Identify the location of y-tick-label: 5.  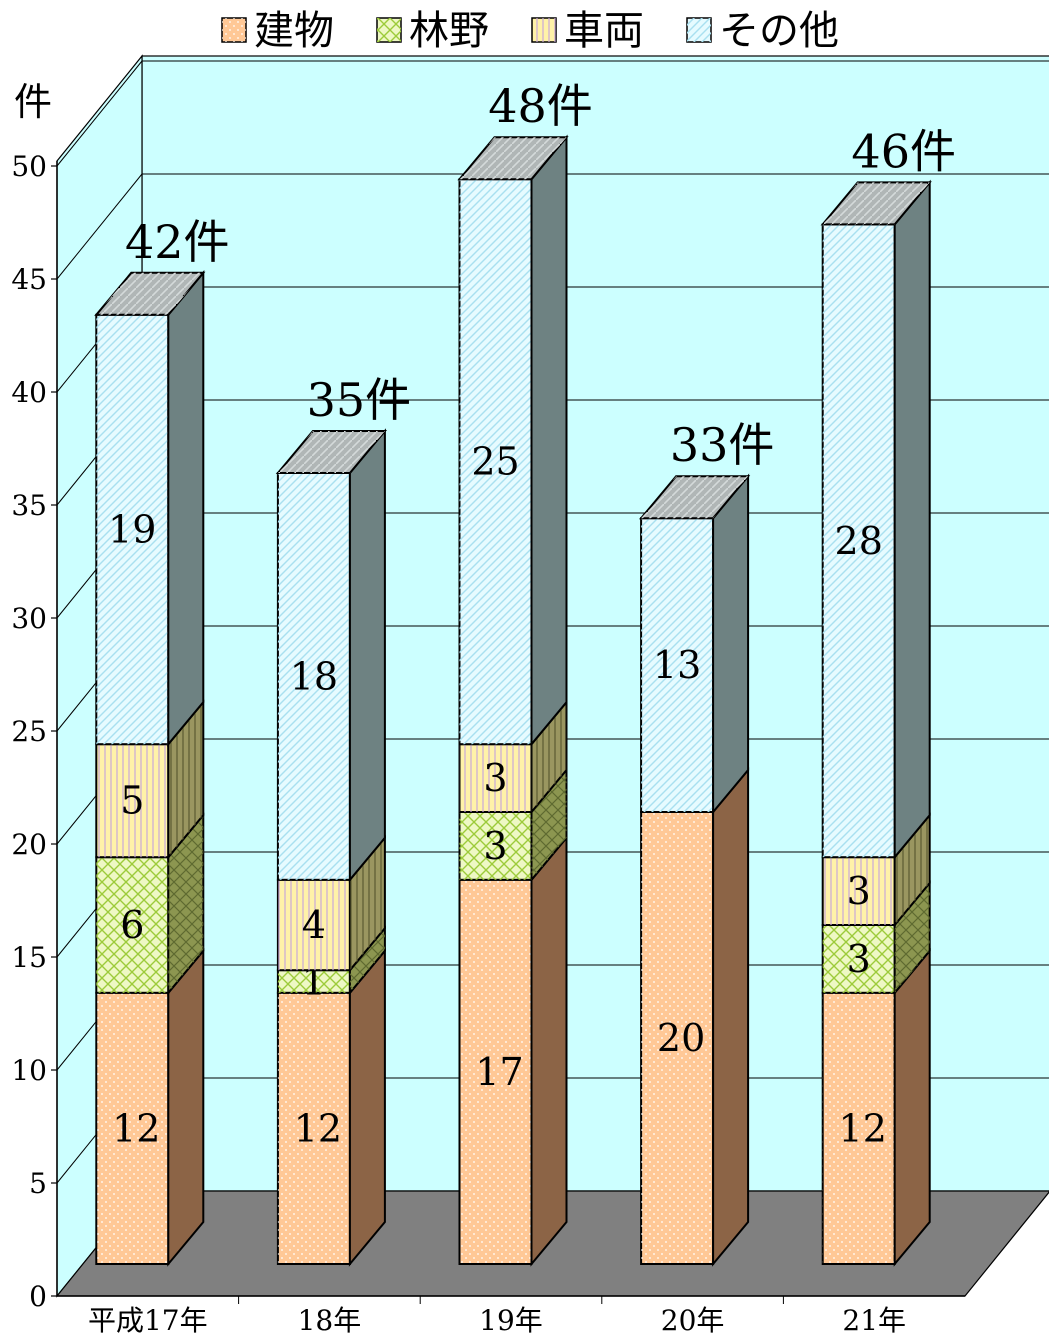
(38, 1183).